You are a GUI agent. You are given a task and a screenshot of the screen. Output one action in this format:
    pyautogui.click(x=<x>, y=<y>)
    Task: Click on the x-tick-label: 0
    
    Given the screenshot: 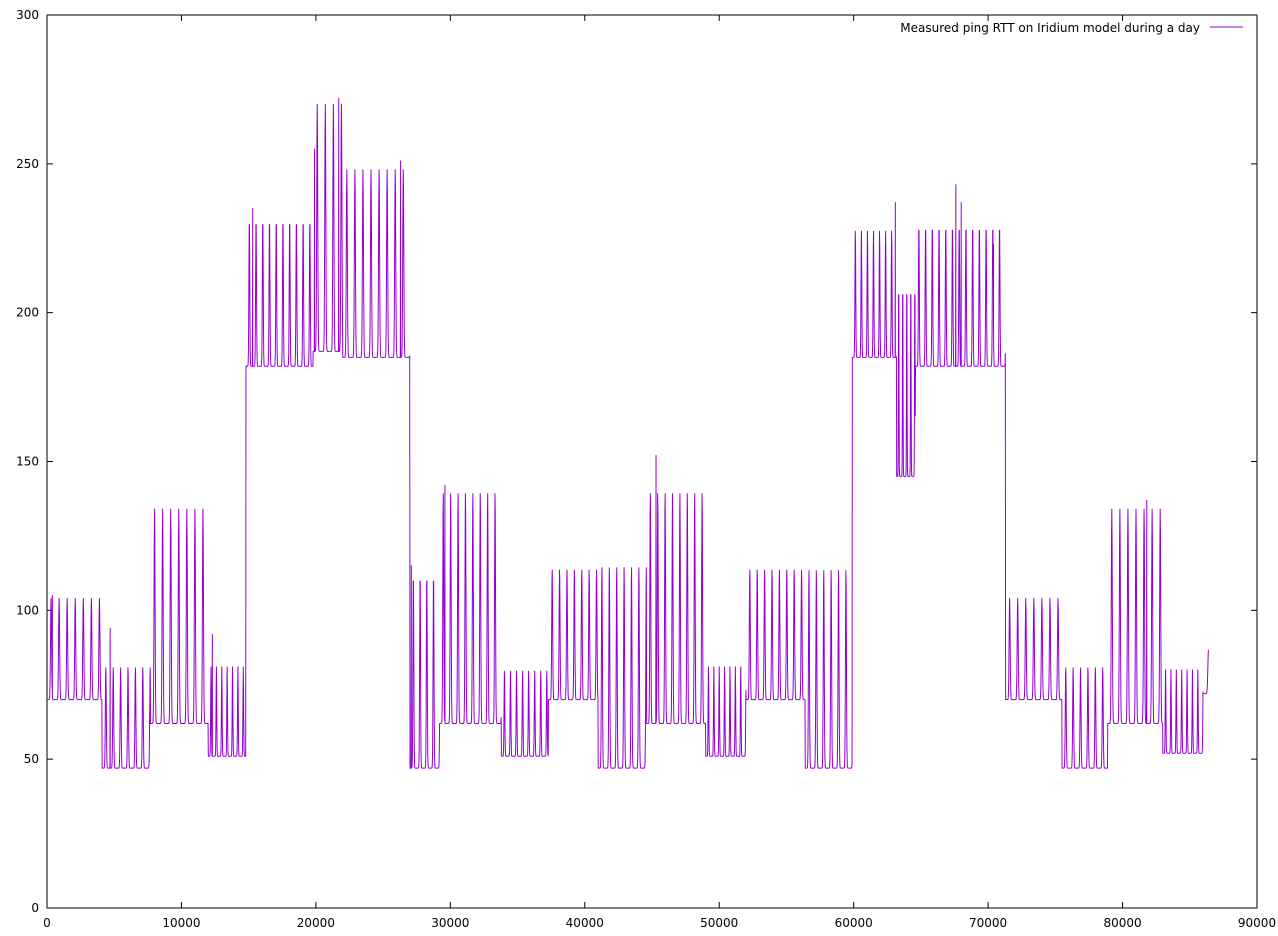 What is the action you would take?
    pyautogui.click(x=47, y=923)
    